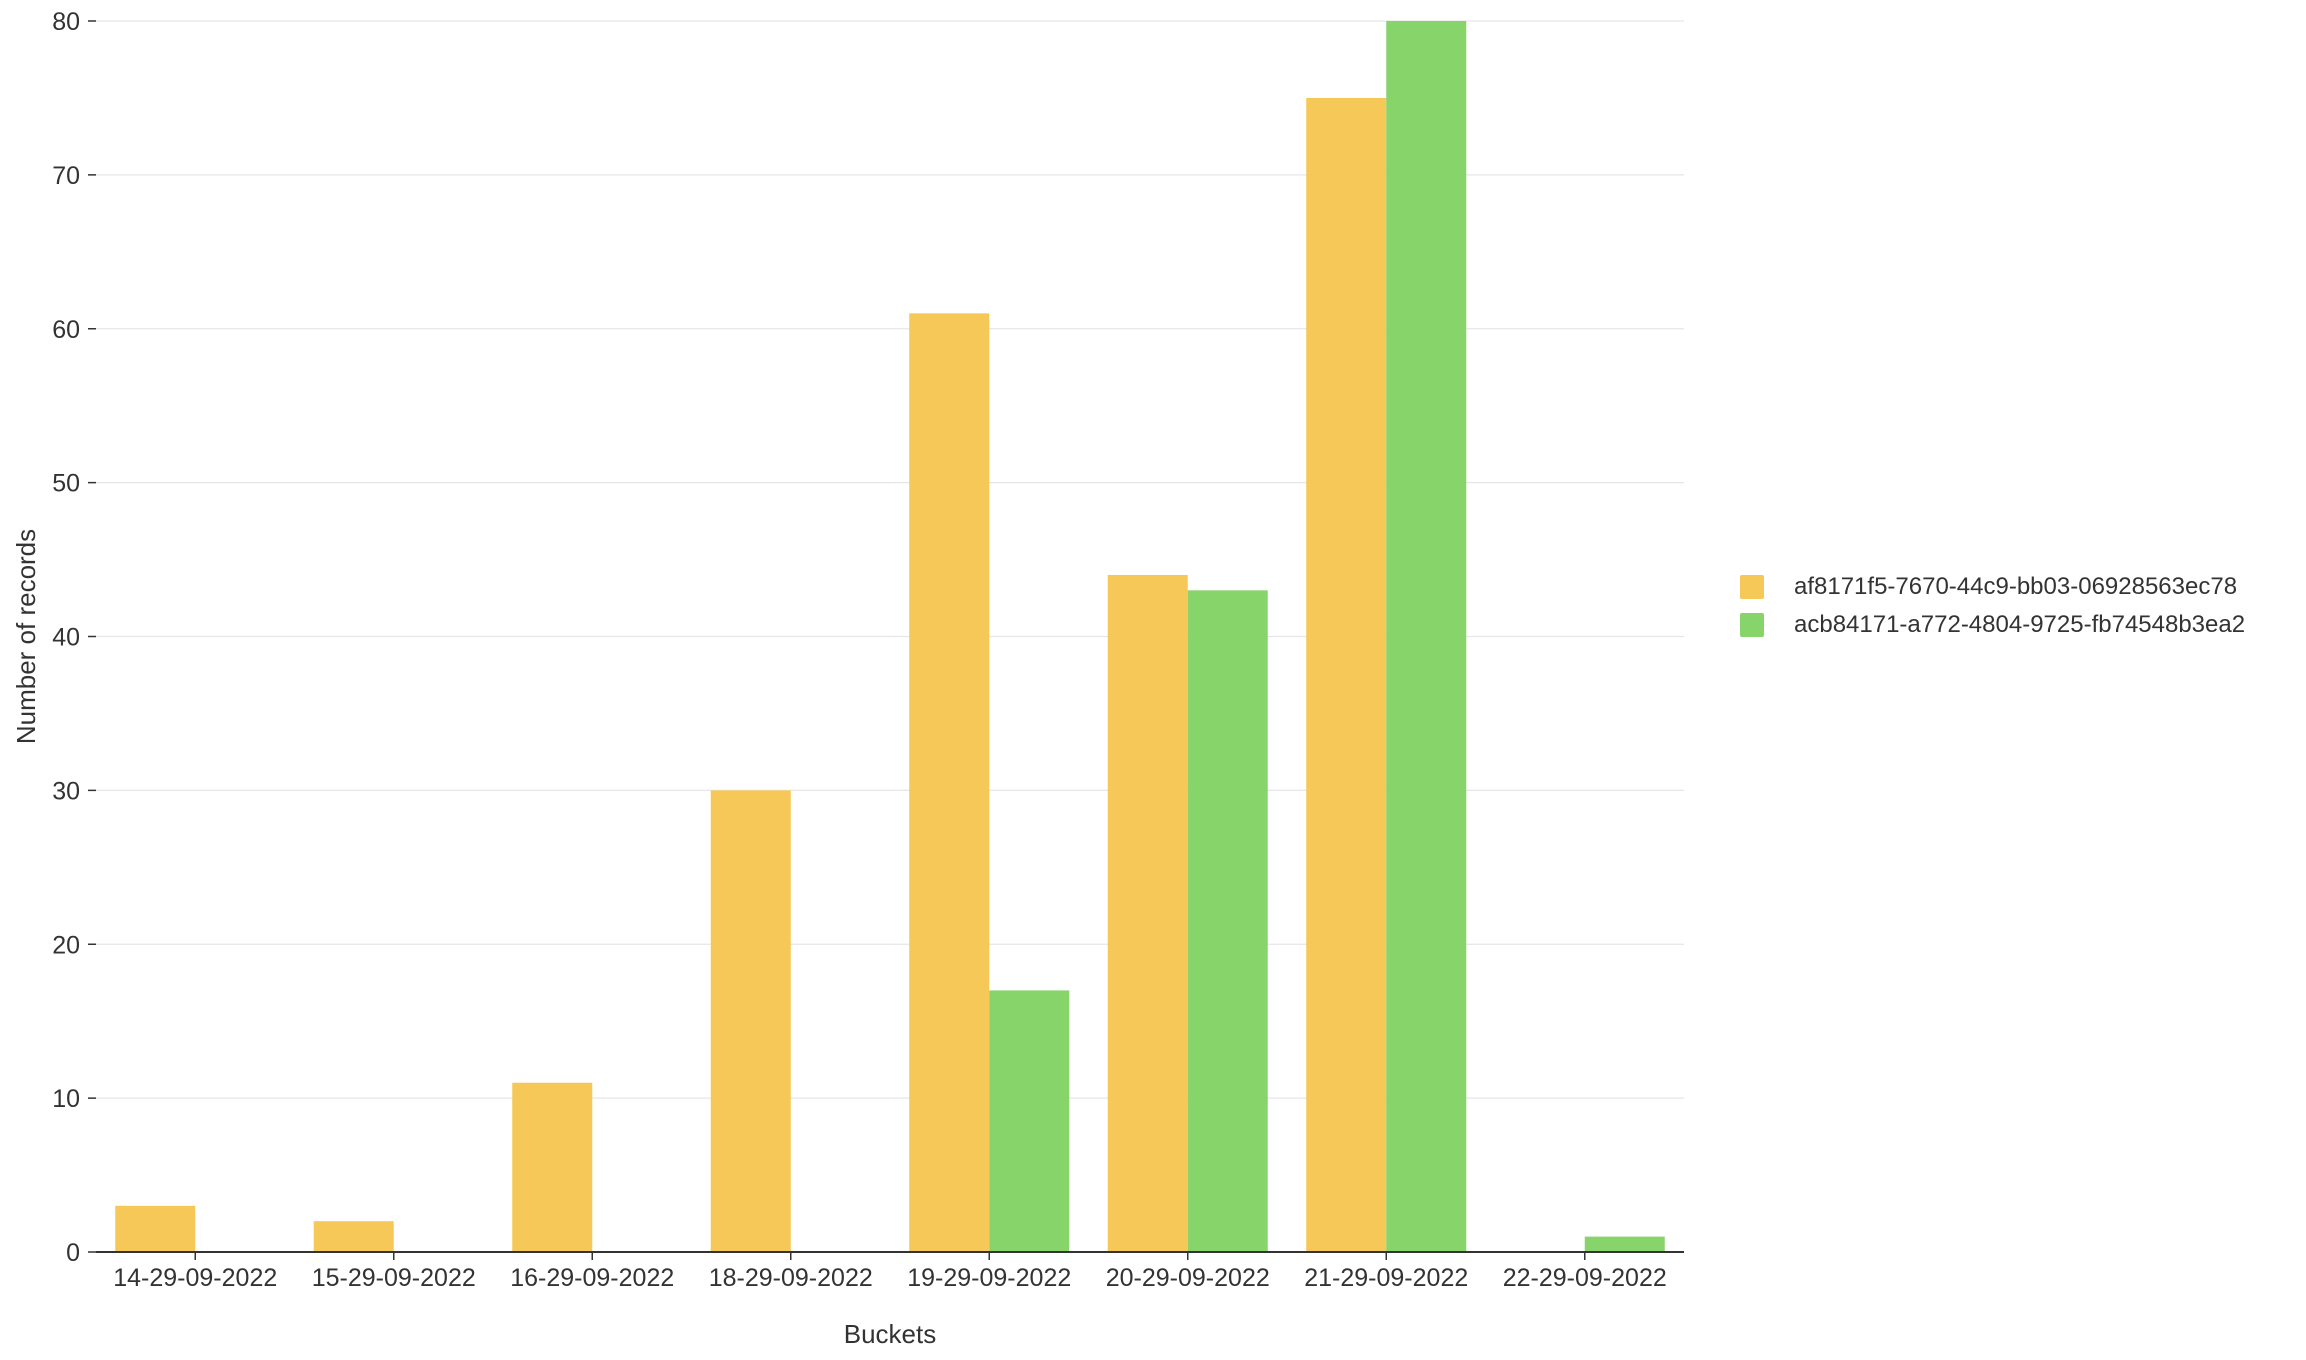  What do you see at coordinates (195, 1278) in the screenshot?
I see `x-tick-label: 14-29-09-2022` at bounding box center [195, 1278].